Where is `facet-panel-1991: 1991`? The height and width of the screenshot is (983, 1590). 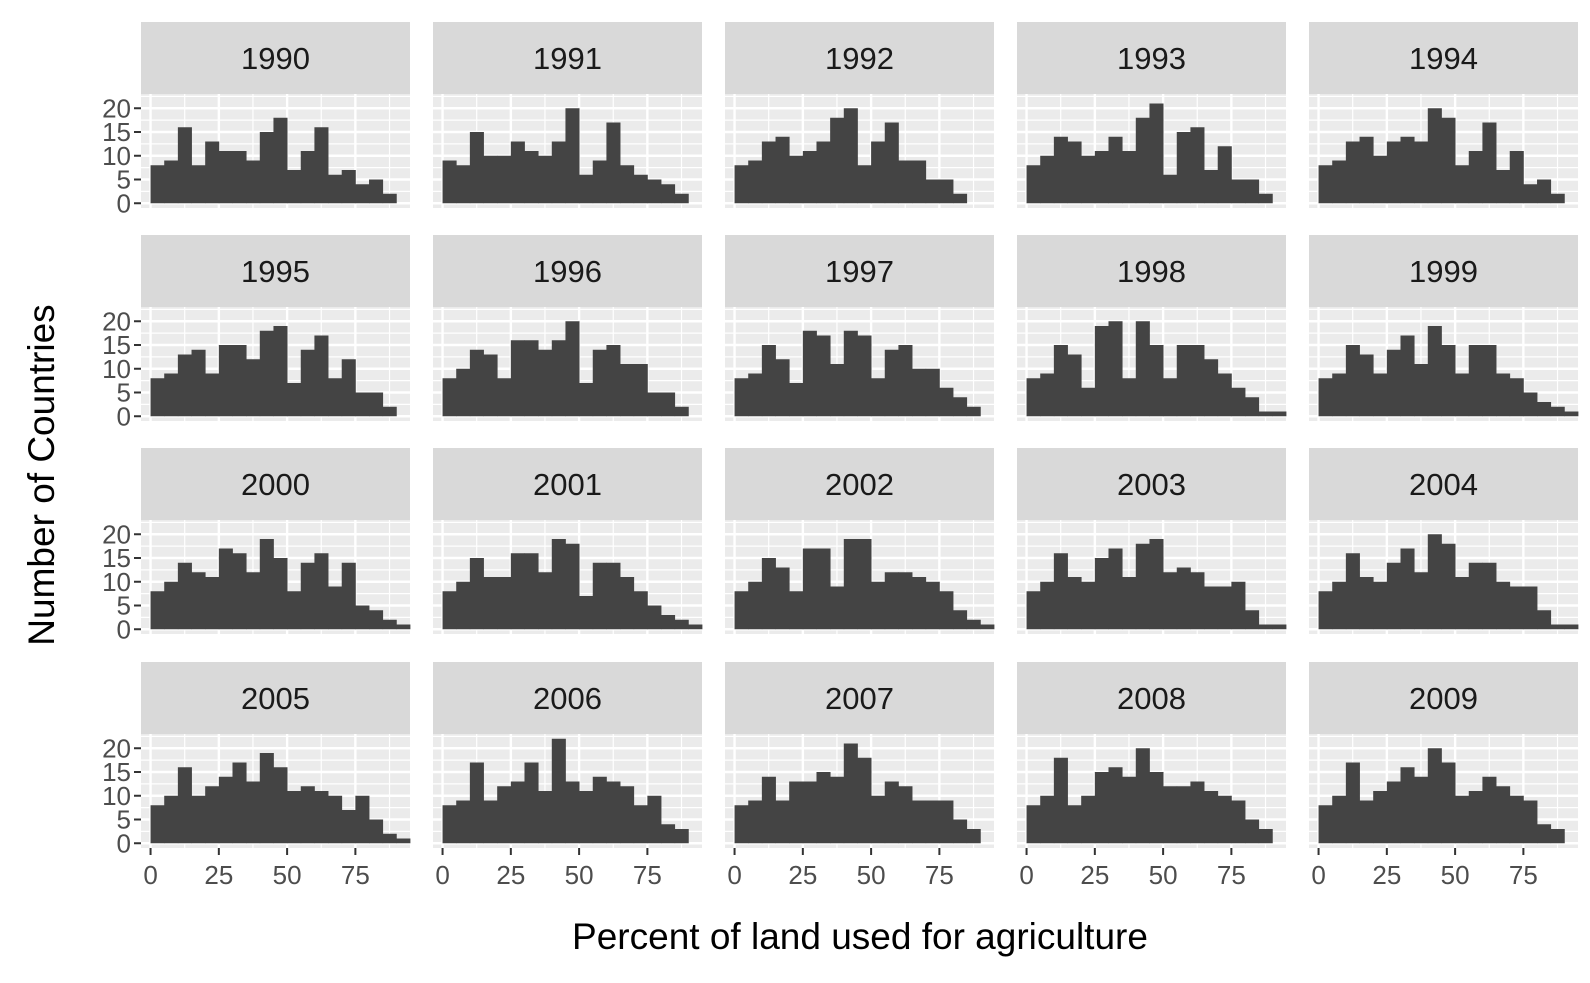 facet-panel-1991: 1991 is located at coordinates (567, 115).